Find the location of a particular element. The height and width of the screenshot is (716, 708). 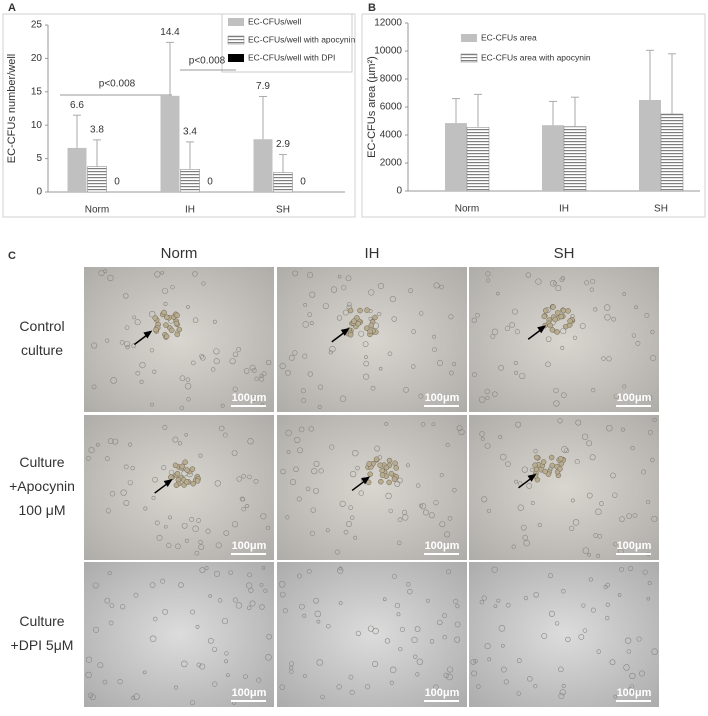

y-tick-label: 25 is located at coordinates (37, 25).